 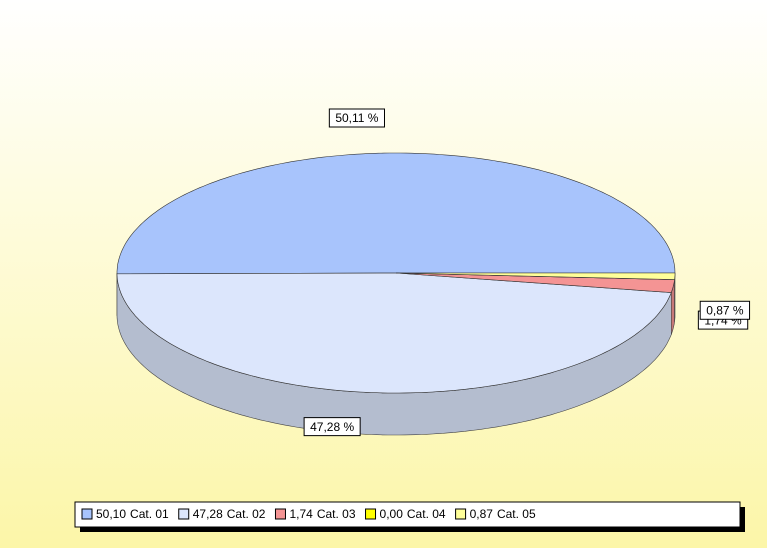 I want to click on legend-label: 50,10 Cat. 01, so click(x=132, y=514).